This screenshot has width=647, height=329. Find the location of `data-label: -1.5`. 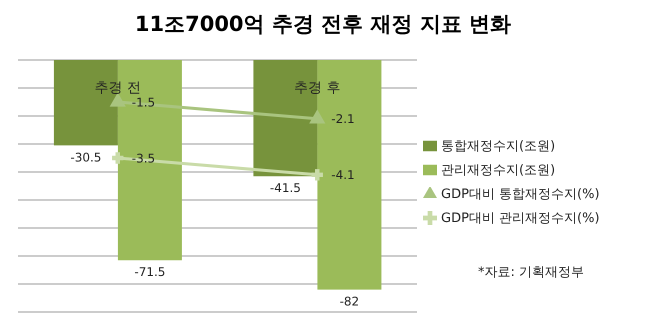

data-label: -1.5 is located at coordinates (144, 102).